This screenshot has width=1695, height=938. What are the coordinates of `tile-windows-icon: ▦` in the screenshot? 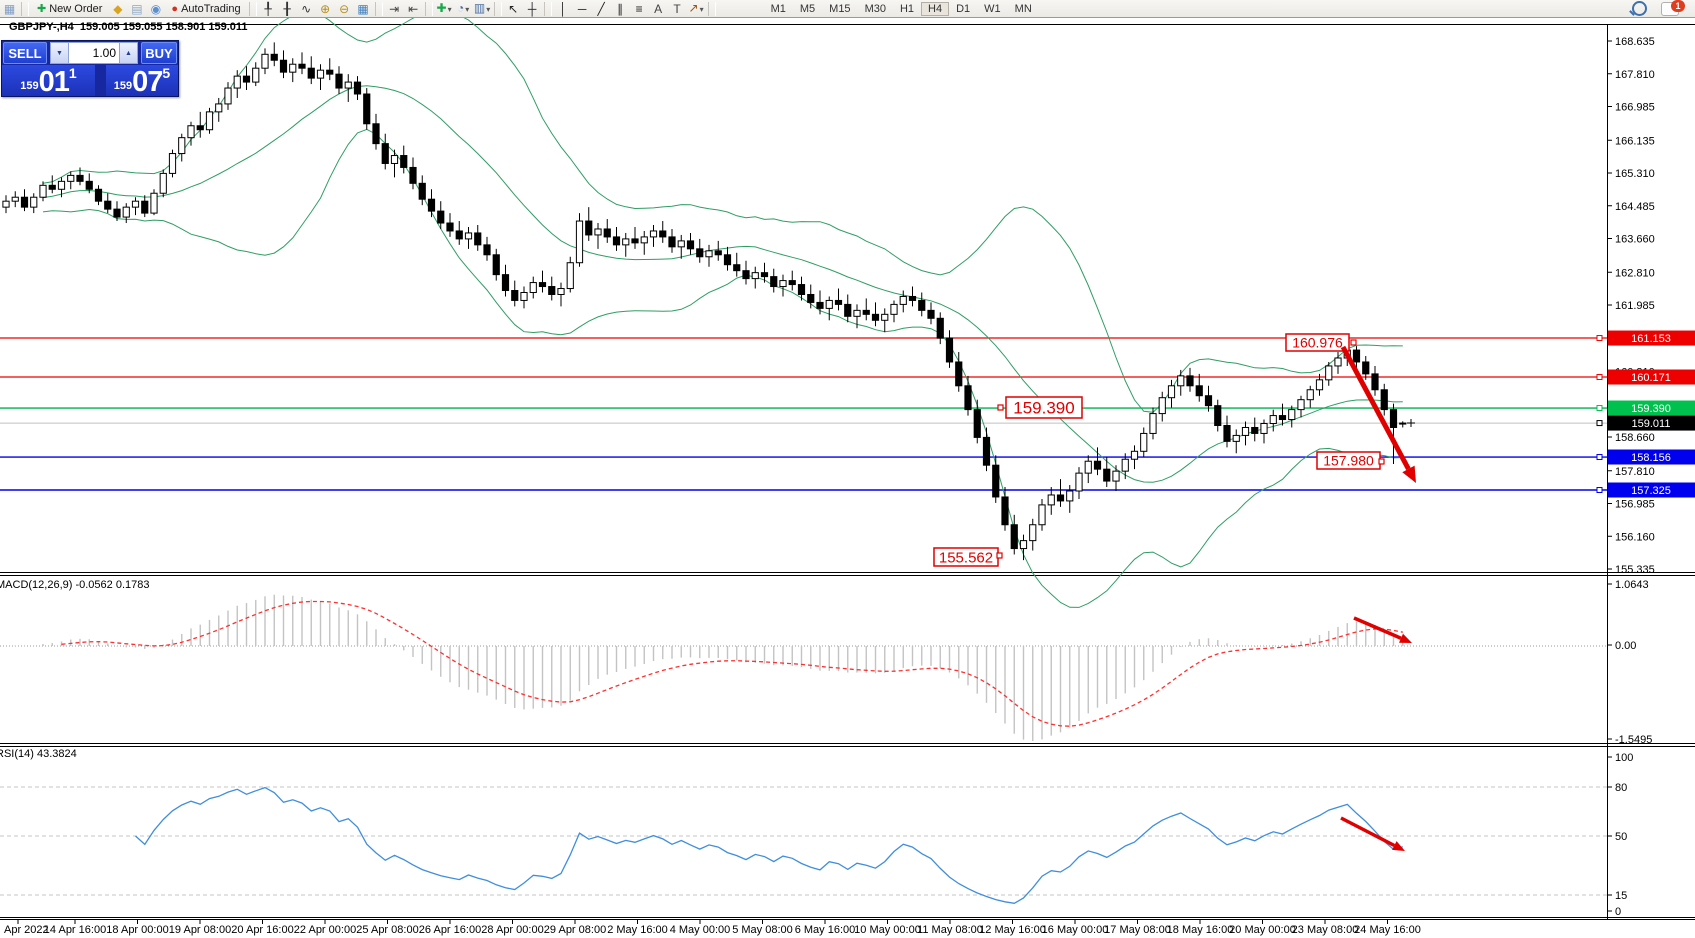 It's located at (363, 8).